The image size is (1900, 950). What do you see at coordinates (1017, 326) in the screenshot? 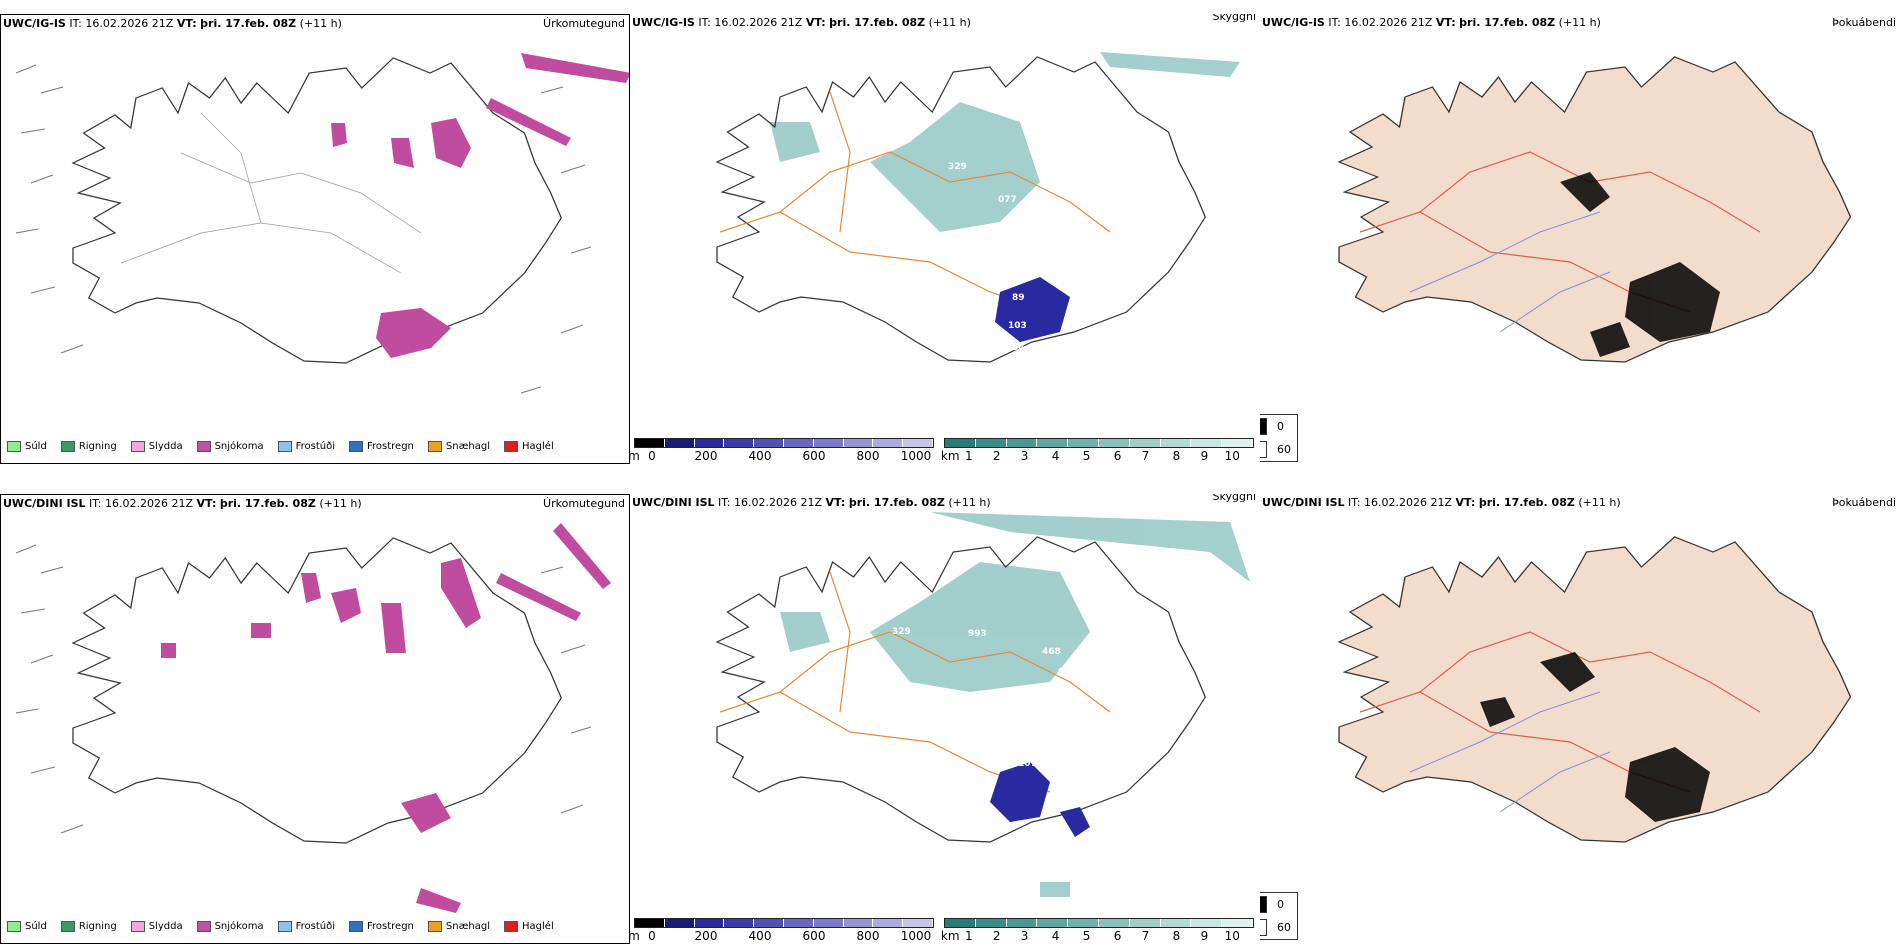
I see `map-label: 103` at bounding box center [1017, 326].